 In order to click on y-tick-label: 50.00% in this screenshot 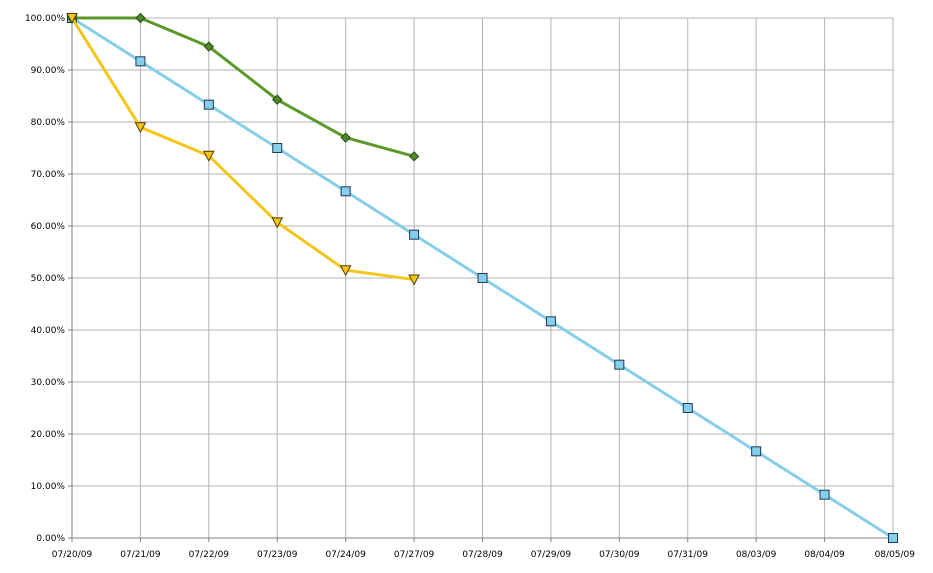, I will do `click(48, 279)`.